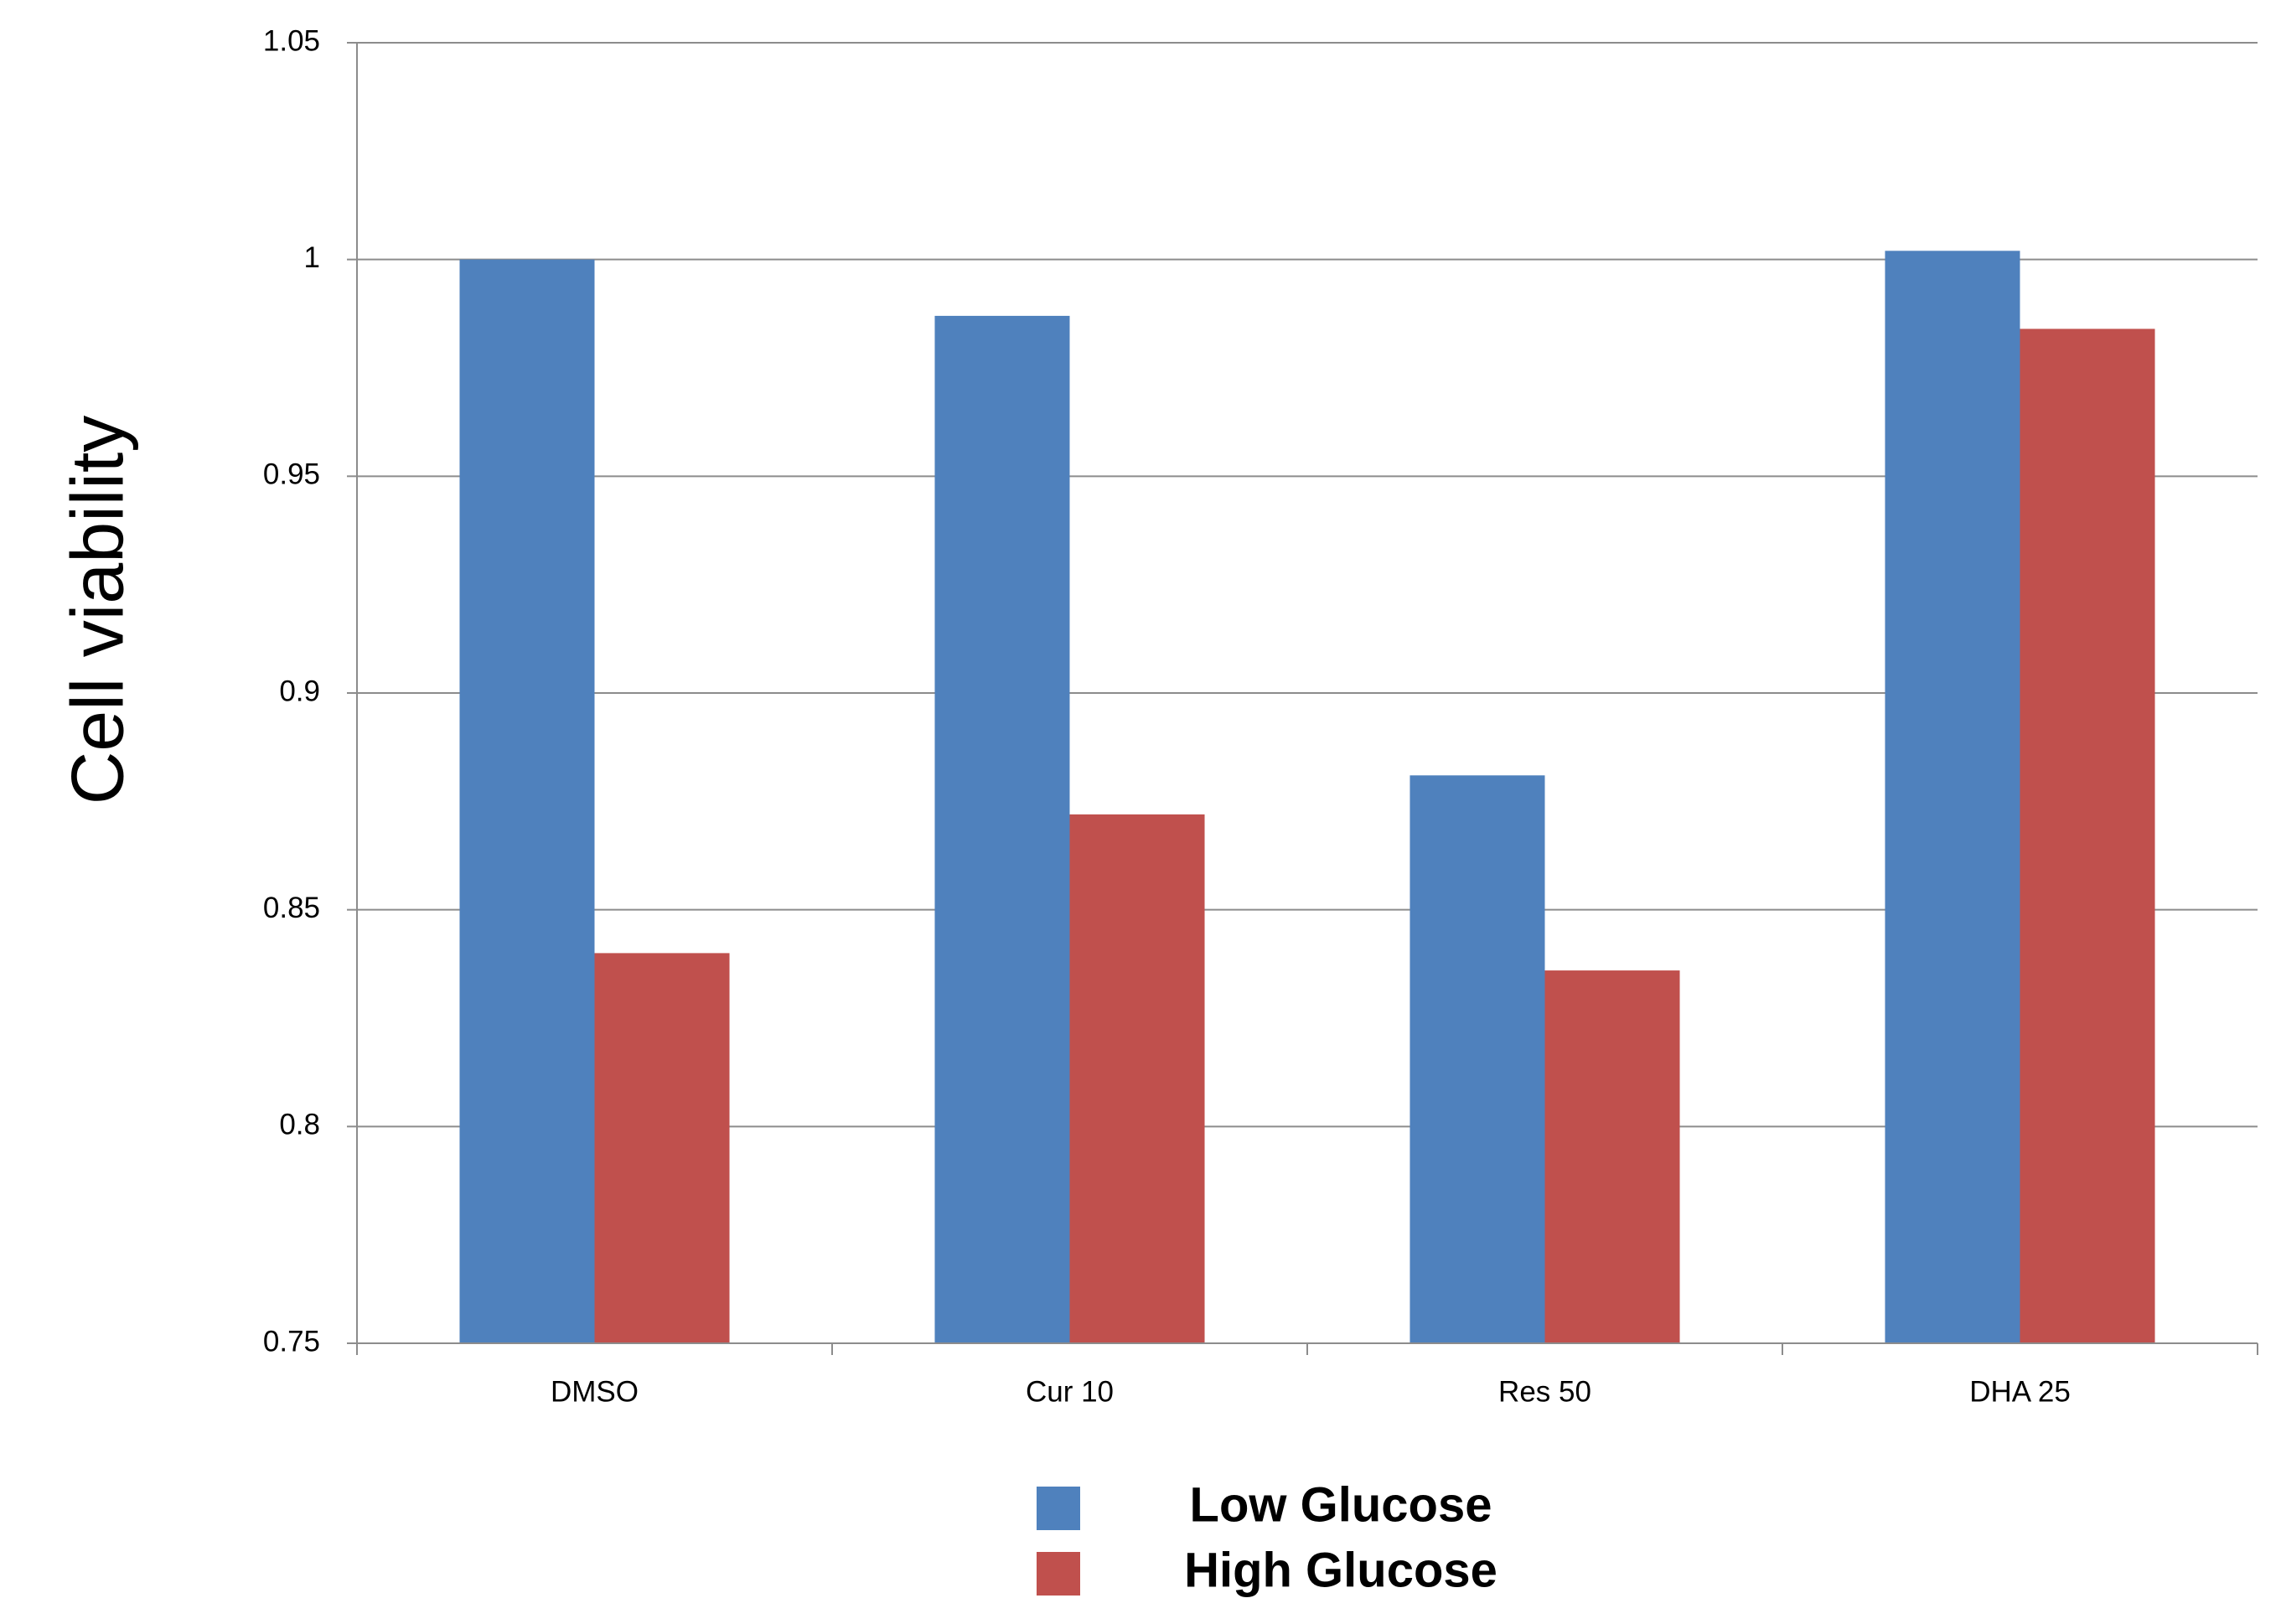  What do you see at coordinates (299, 1125) in the screenshot?
I see `y-tick-label: 0.8` at bounding box center [299, 1125].